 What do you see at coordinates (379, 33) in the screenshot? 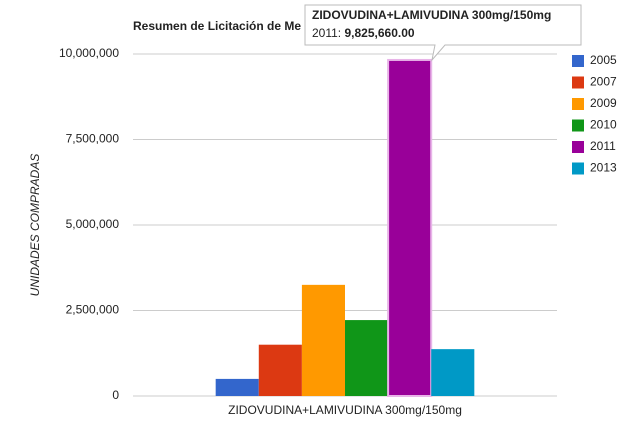
I see `tooltip-value: 9,825,660.00` at bounding box center [379, 33].